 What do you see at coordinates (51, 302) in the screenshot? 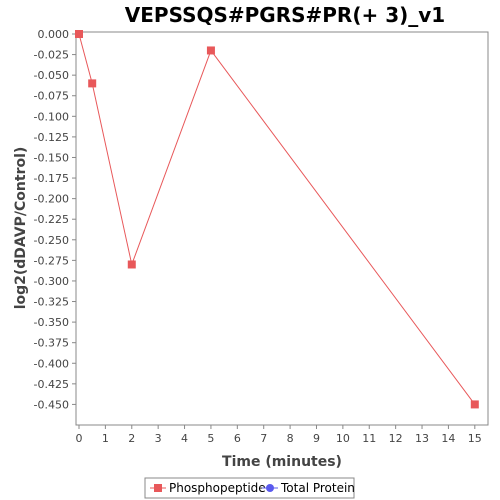
I see `y-tick-label: -0.325` at bounding box center [51, 302].